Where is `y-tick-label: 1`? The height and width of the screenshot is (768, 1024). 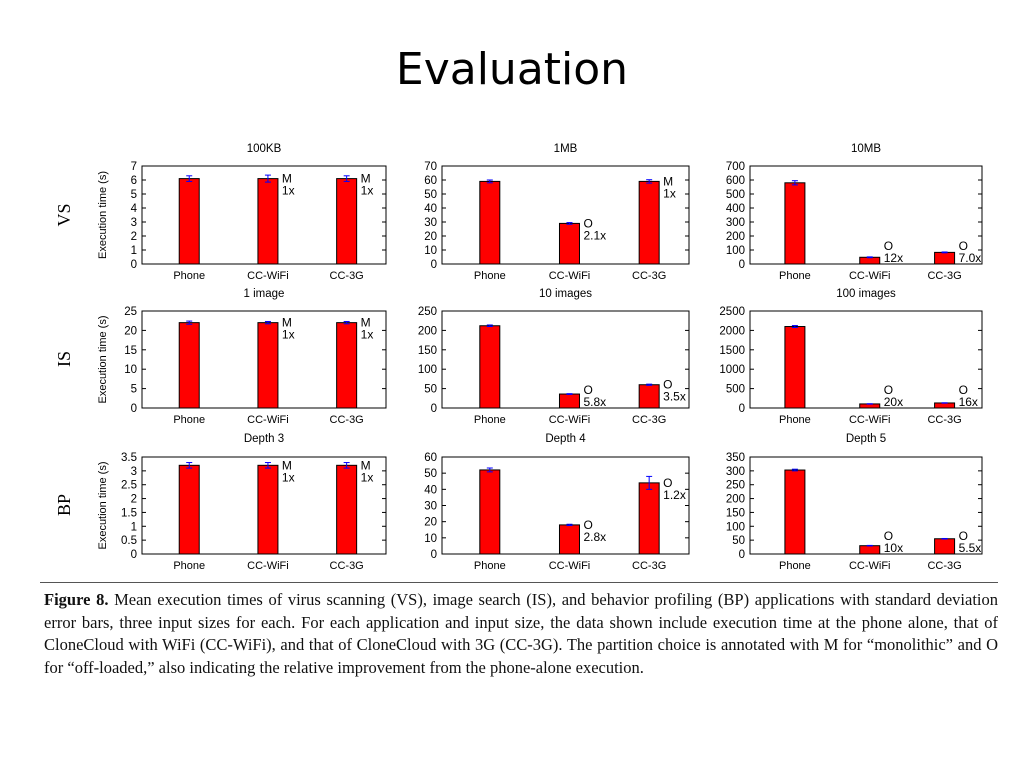 y-tick-label: 1 is located at coordinates (134, 251).